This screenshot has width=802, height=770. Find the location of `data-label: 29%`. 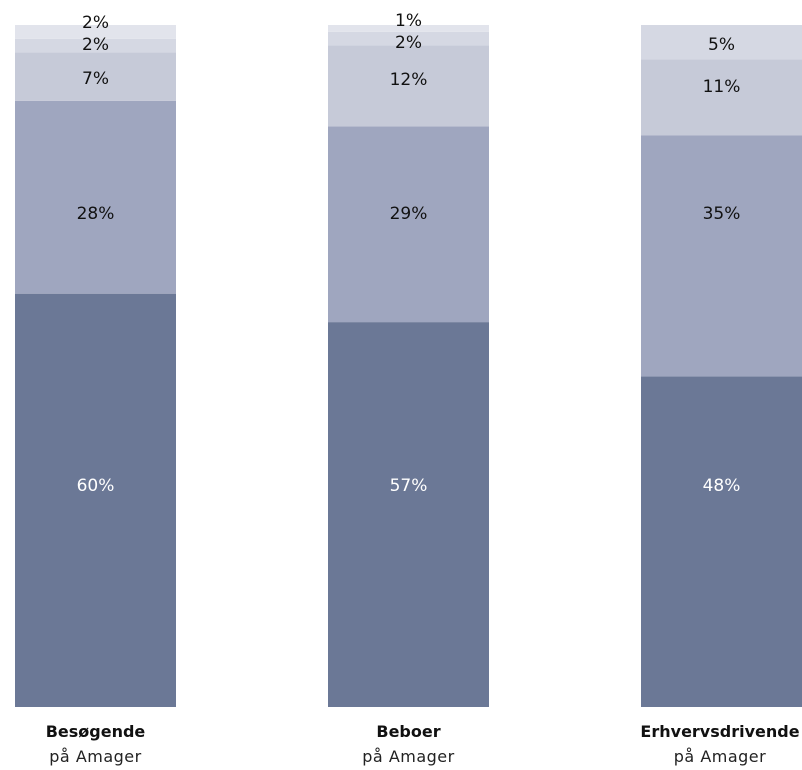

data-label: 29% is located at coordinates (409, 214).